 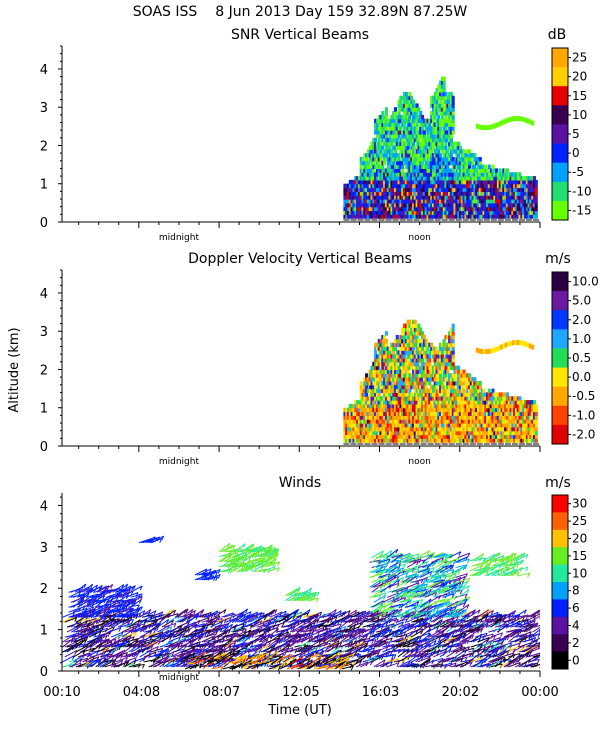 I want to click on colorbar-swatch, so click(x=560, y=134).